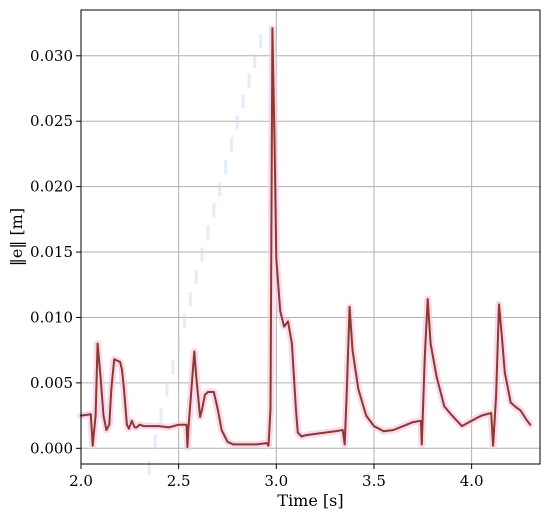  Describe the element at coordinates (374, 481) in the screenshot. I see `x-tick-label: 3.5` at that location.